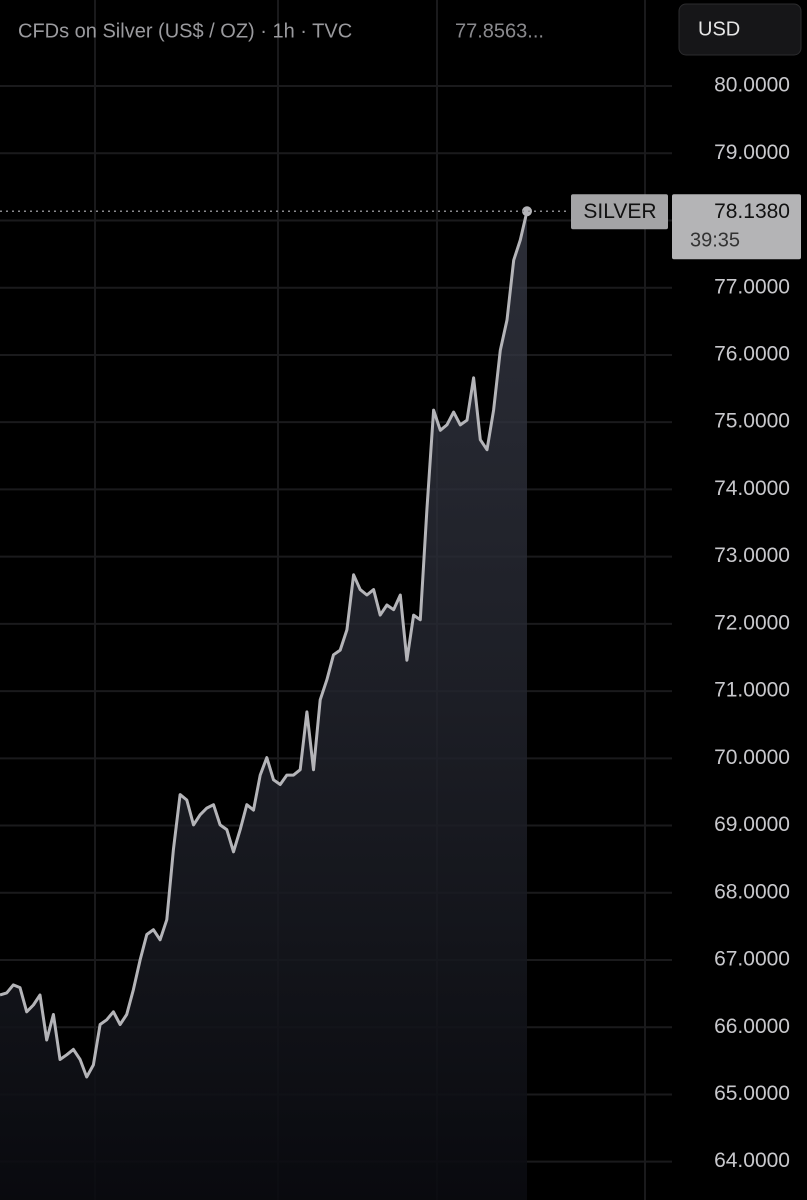 This screenshot has width=807, height=1200. I want to click on last-price-label: 78.1380, so click(752, 211).